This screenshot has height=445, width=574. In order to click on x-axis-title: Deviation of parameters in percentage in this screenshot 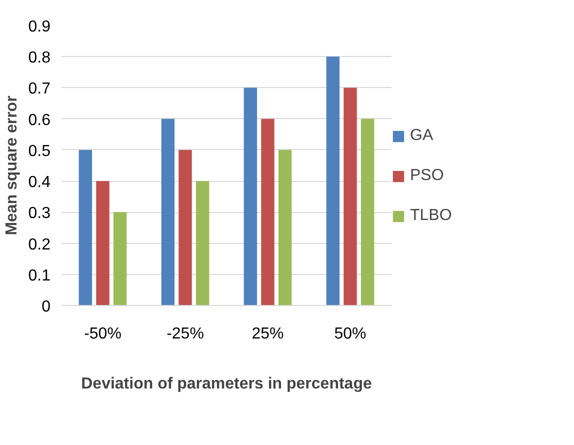, I will do `click(226, 384)`.